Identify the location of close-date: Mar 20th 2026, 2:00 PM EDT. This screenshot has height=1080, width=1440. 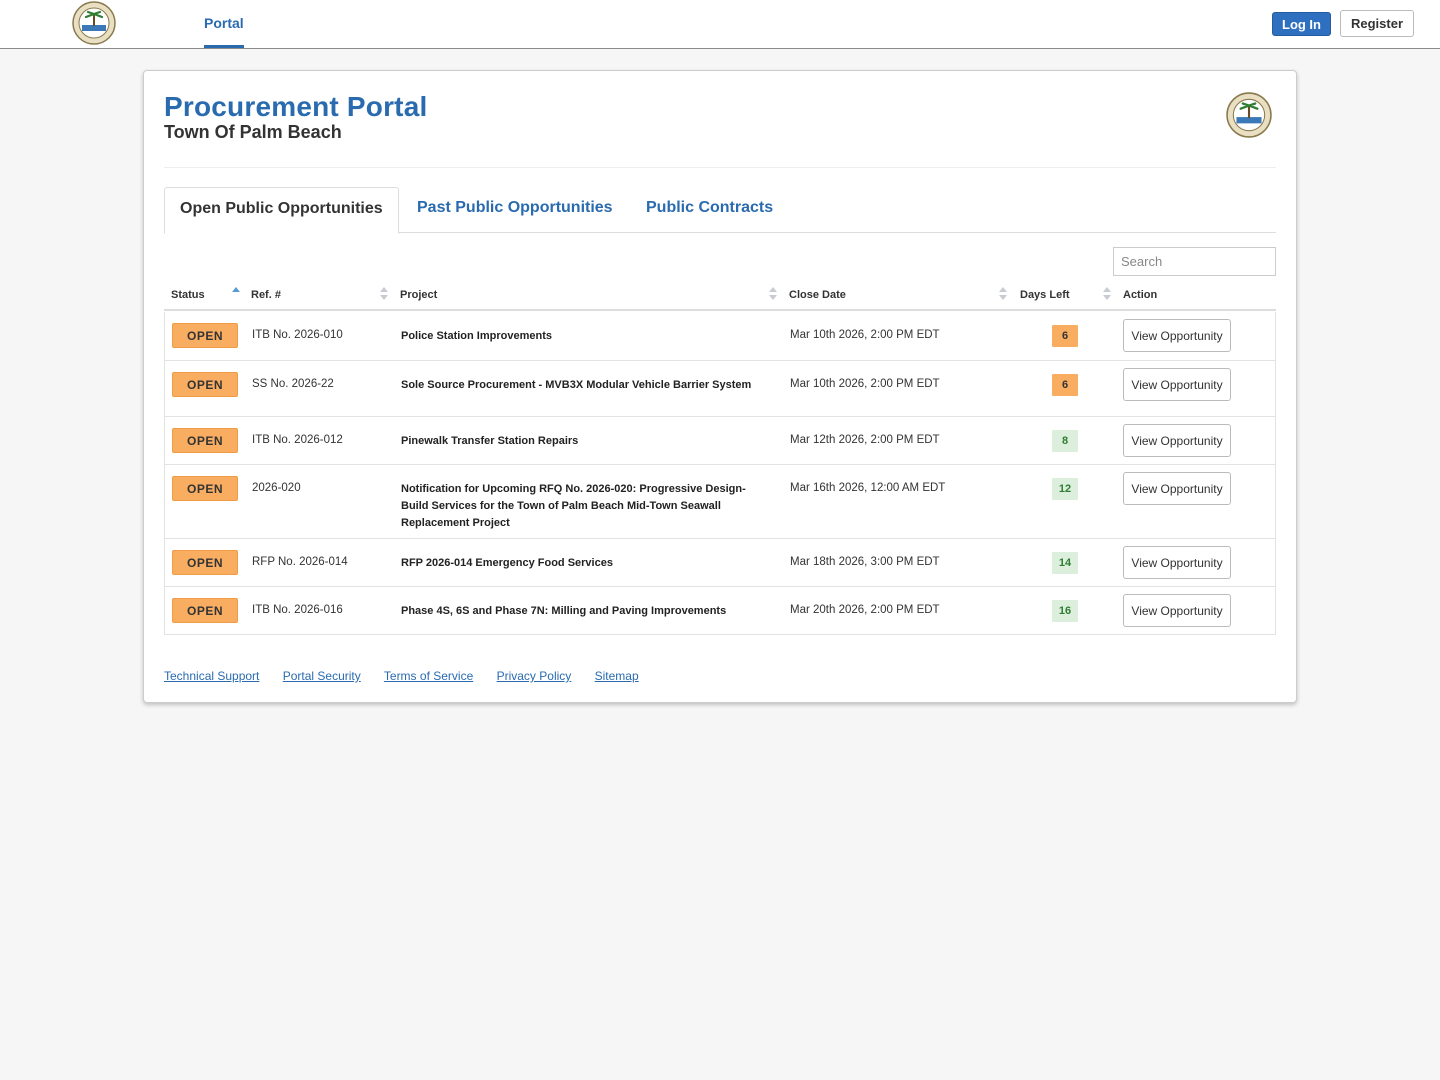
(865, 610).